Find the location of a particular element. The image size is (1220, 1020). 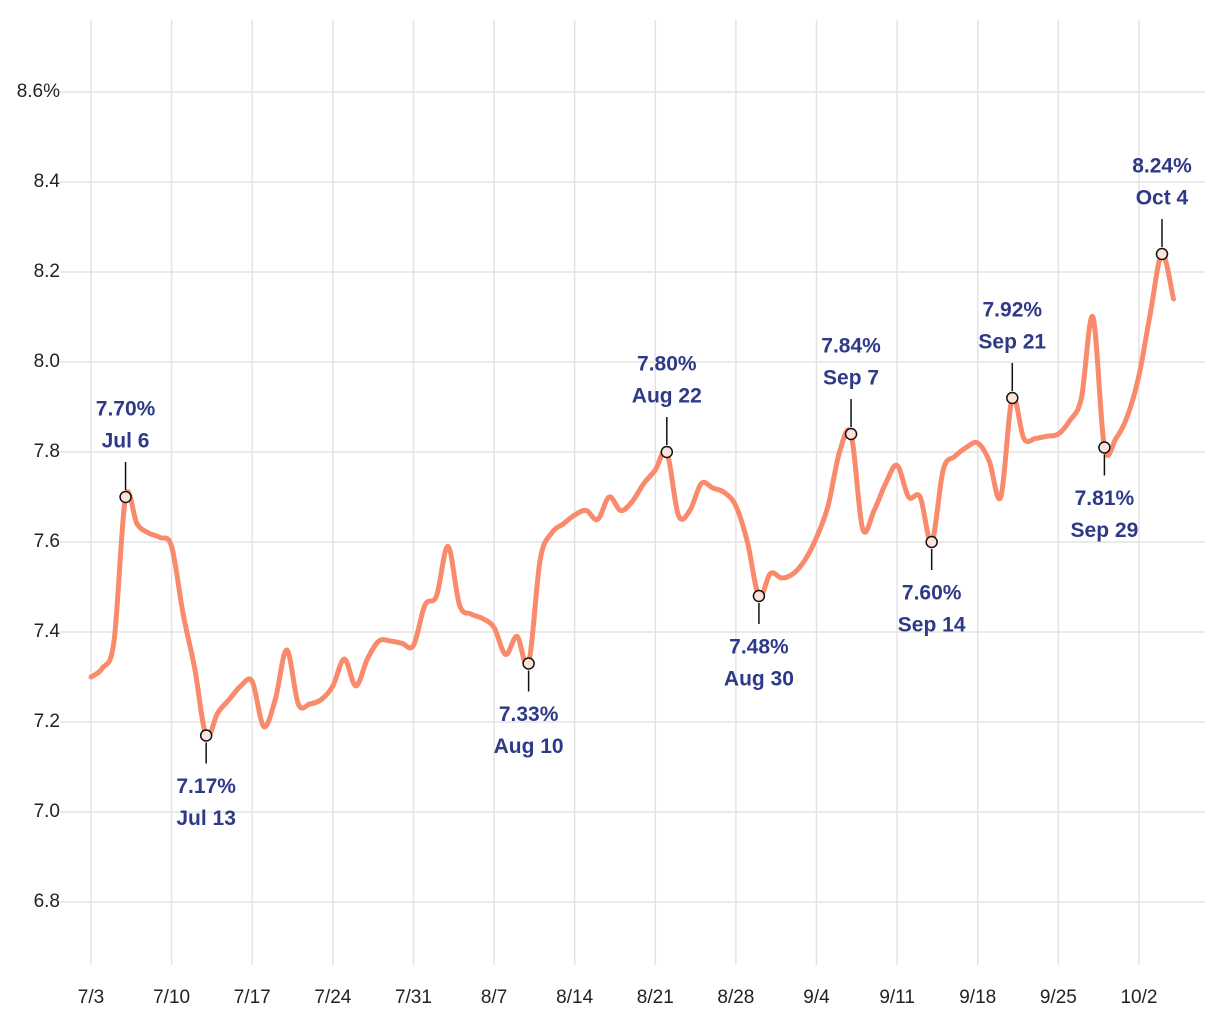

x-tick-label: 8/21 is located at coordinates (655, 997).